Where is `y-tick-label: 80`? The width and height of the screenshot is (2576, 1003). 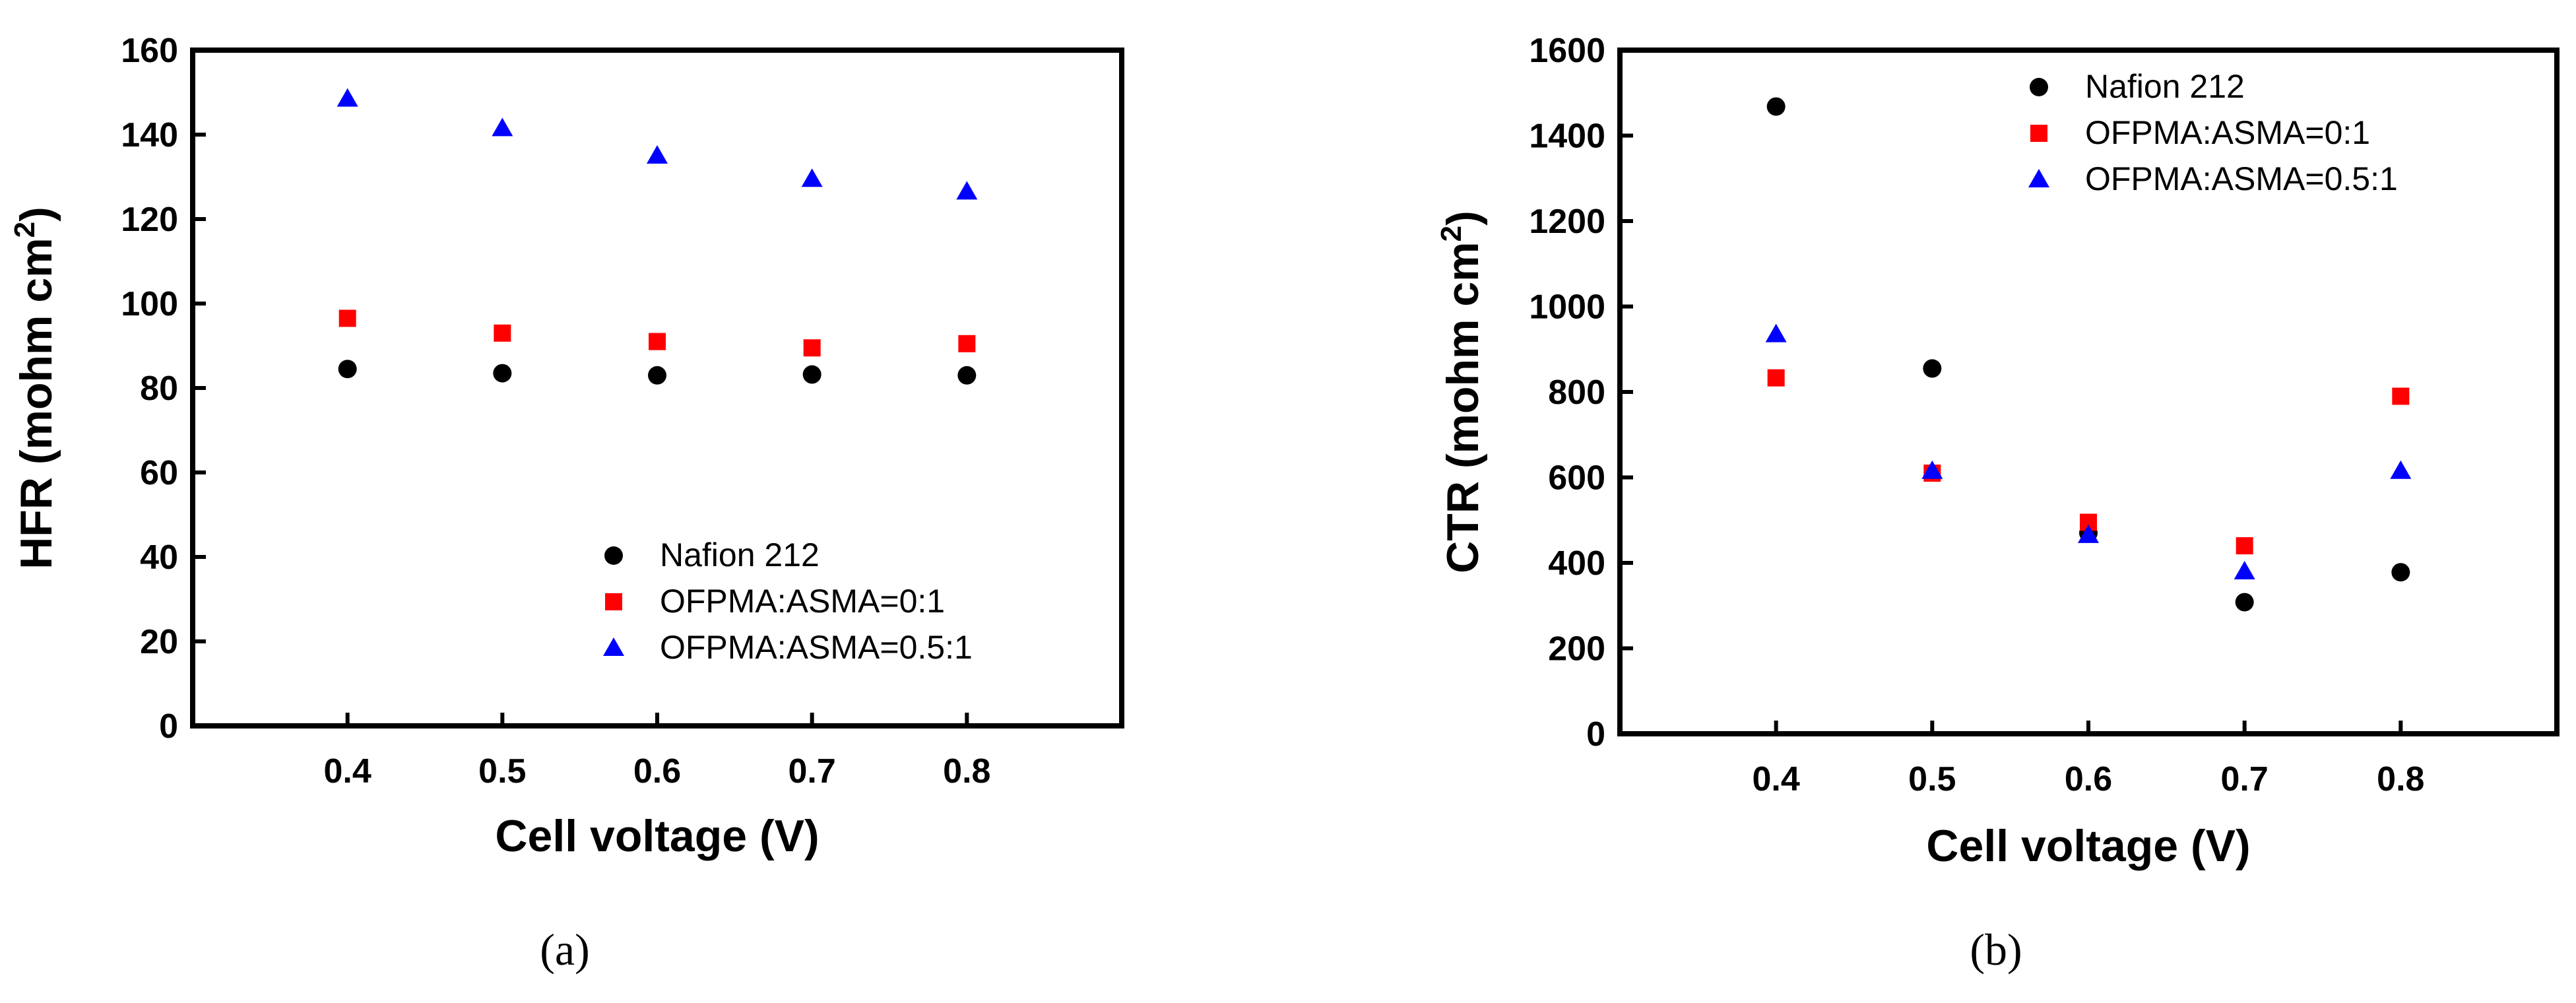
y-tick-label: 80 is located at coordinates (159, 389).